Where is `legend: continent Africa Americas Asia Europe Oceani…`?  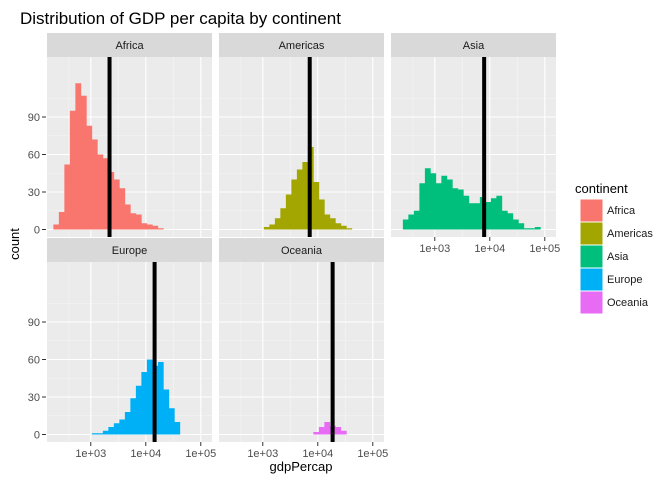
legend: continent Africa Americas Asia Europe Oceani… is located at coordinates (614, 248).